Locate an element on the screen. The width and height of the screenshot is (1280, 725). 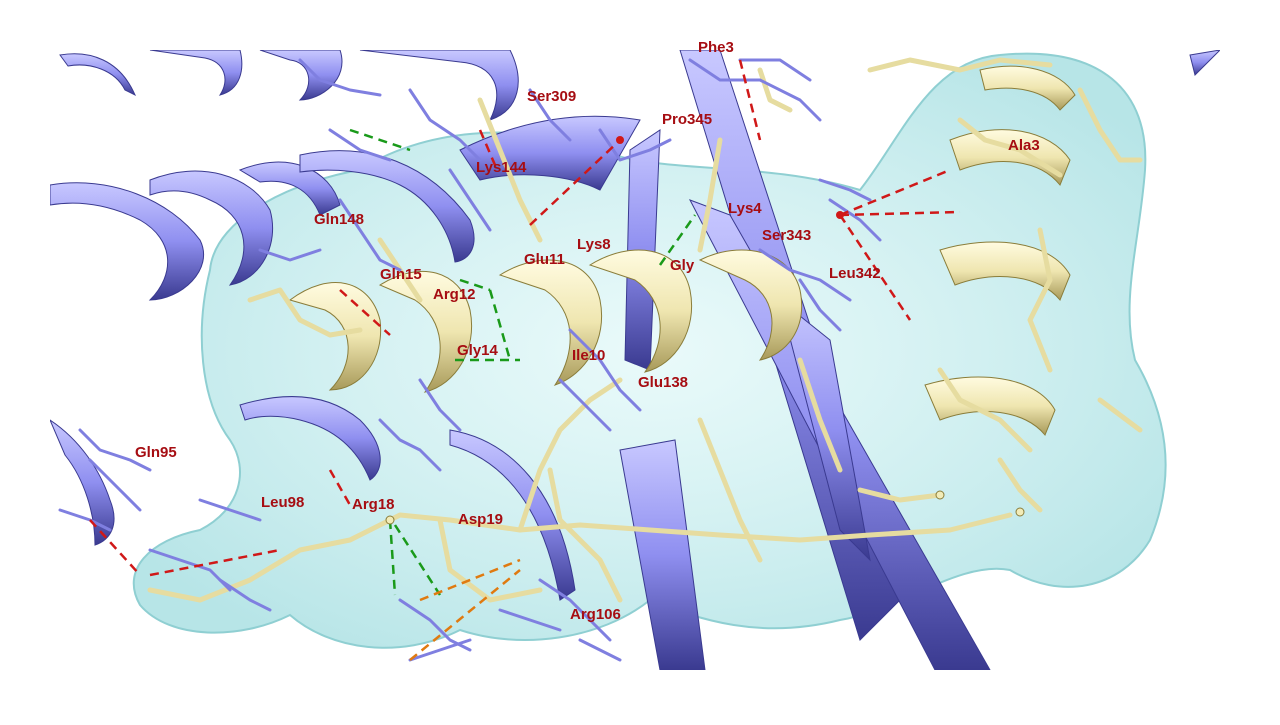
residue-label-lys8: Lys8 is located at coordinates (594, 244).